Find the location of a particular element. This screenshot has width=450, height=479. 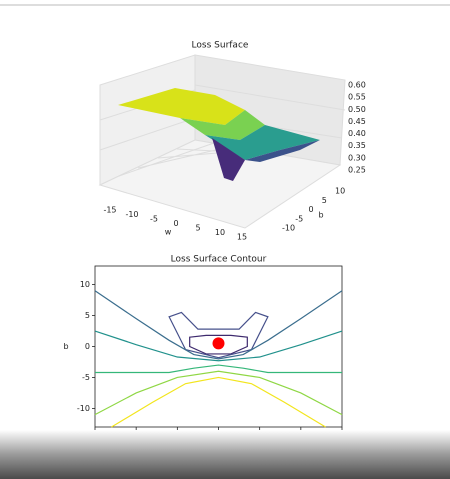

video-overlay is located at coordinates (225, 454).